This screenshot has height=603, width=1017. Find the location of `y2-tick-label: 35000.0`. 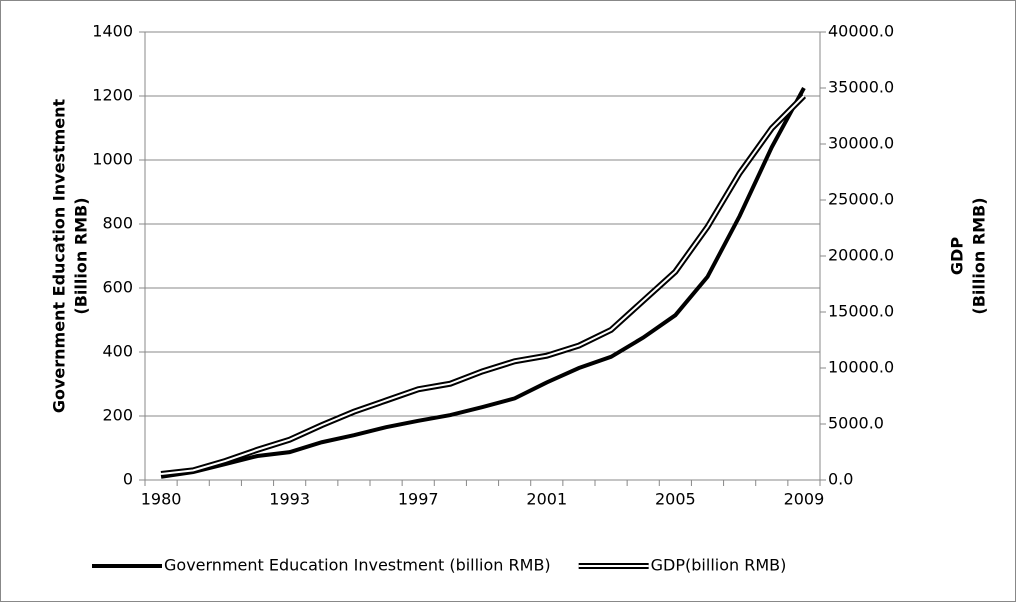

y2-tick-label: 35000.0 is located at coordinates (861, 87).